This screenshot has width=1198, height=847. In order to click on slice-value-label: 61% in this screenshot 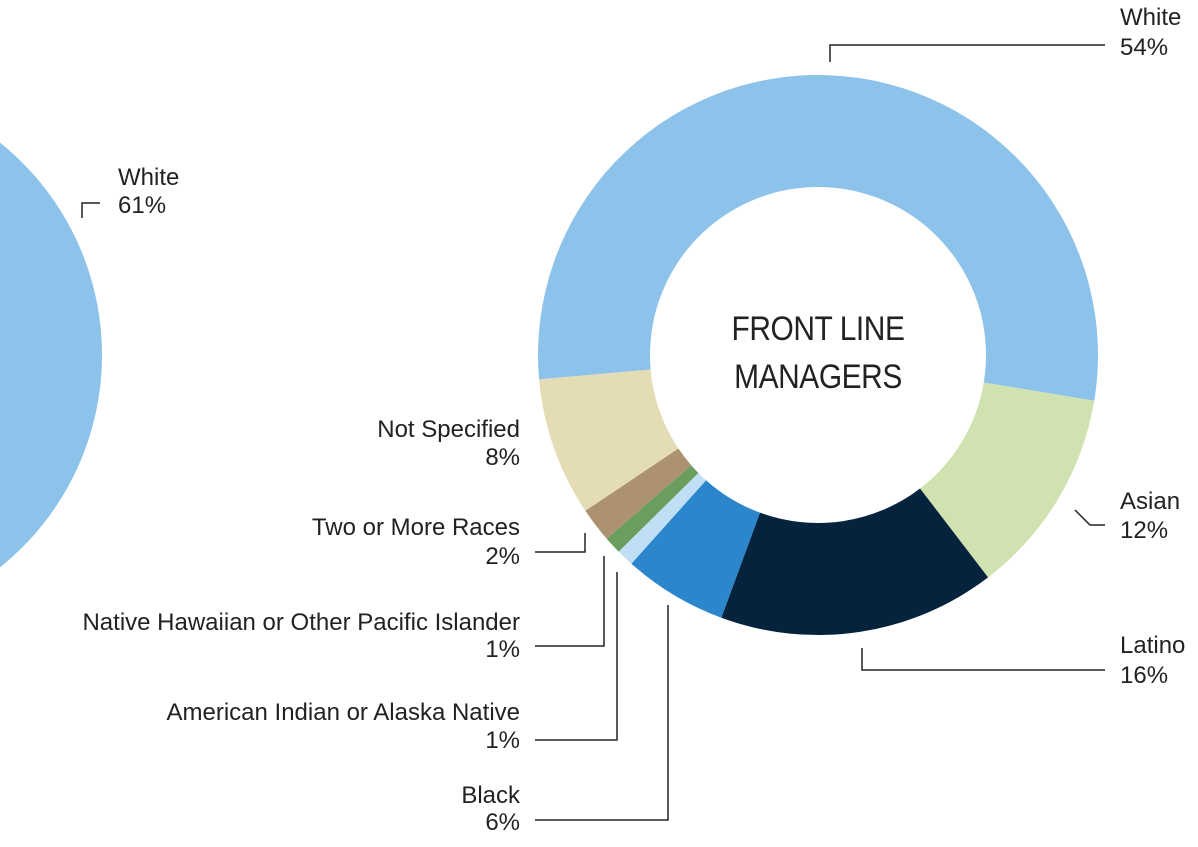, I will do `click(142, 205)`.